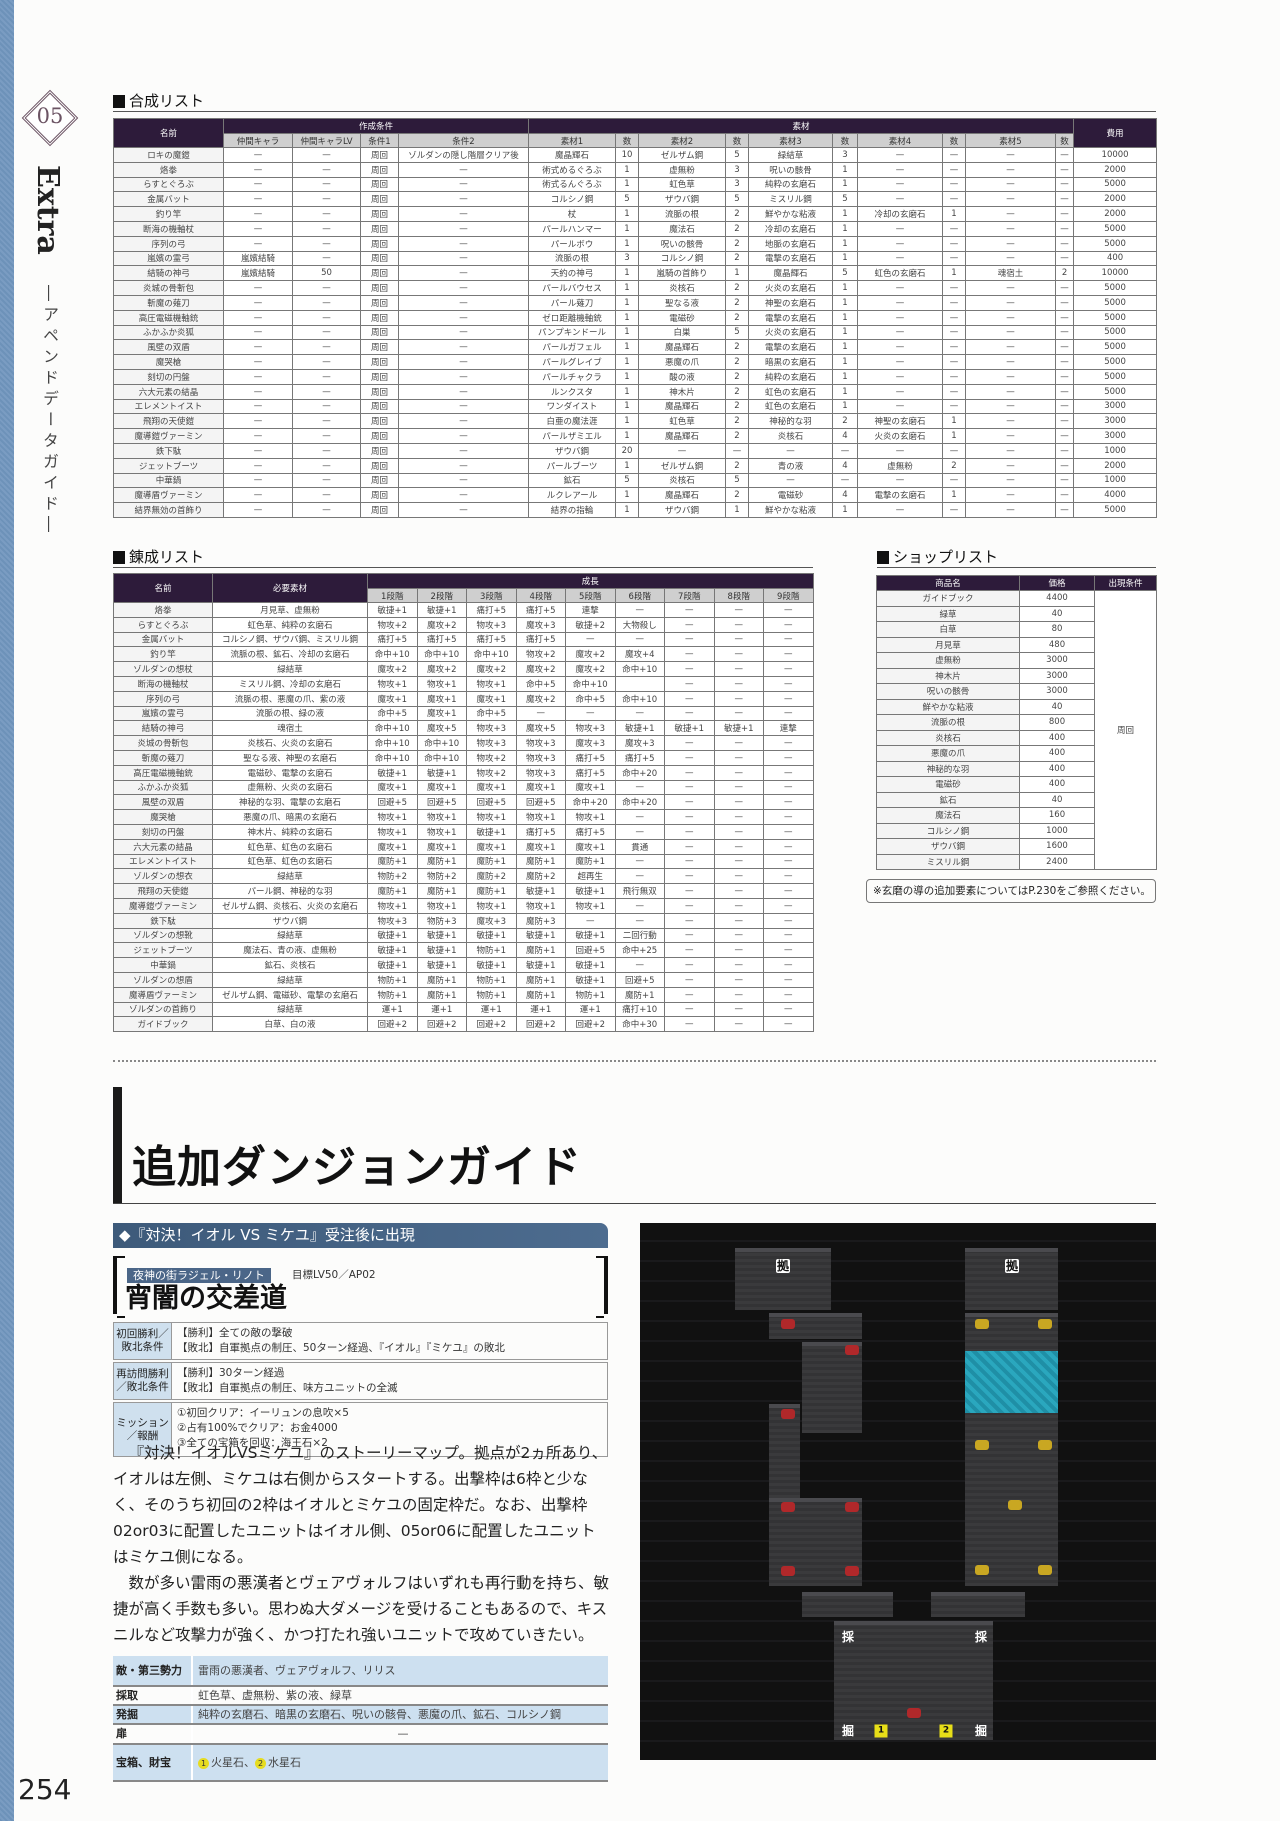 The image size is (1280, 1821). I want to click on area-tag: 夜神の街ラジェル・リノト, so click(199, 1275).